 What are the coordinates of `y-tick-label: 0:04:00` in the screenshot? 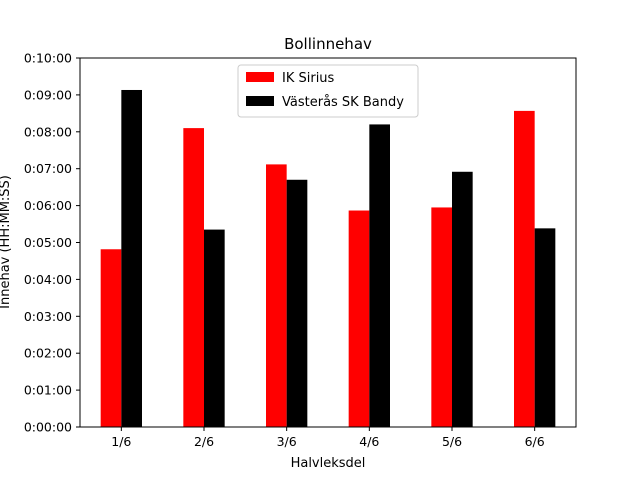 It's located at (48, 279).